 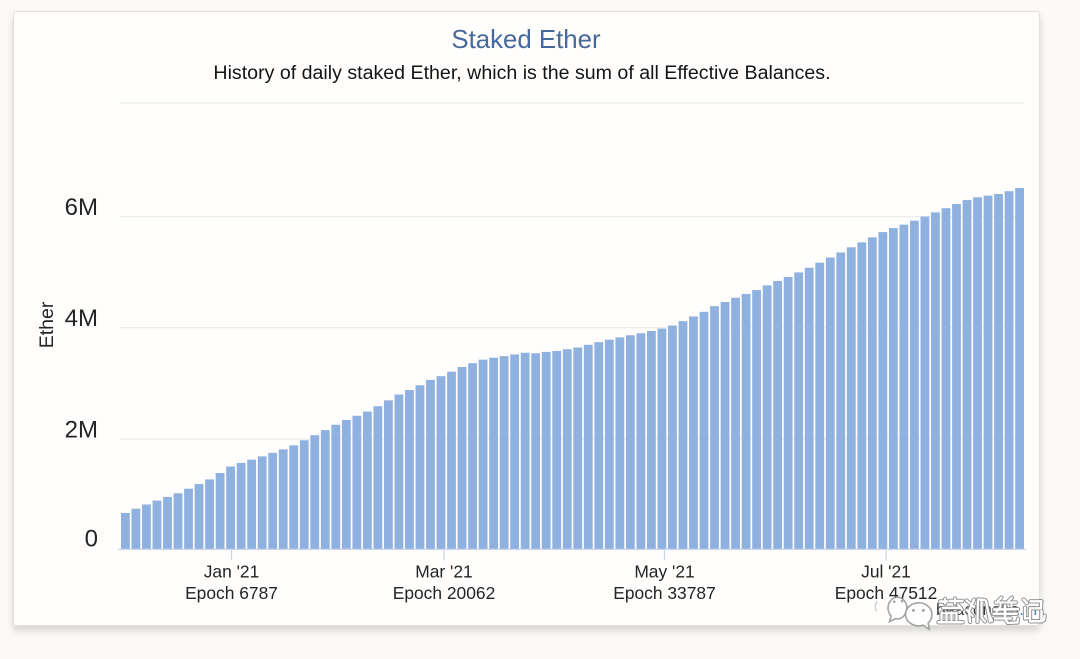 What do you see at coordinates (232, 572) in the screenshot?
I see `svg-text: Jan '21` at bounding box center [232, 572].